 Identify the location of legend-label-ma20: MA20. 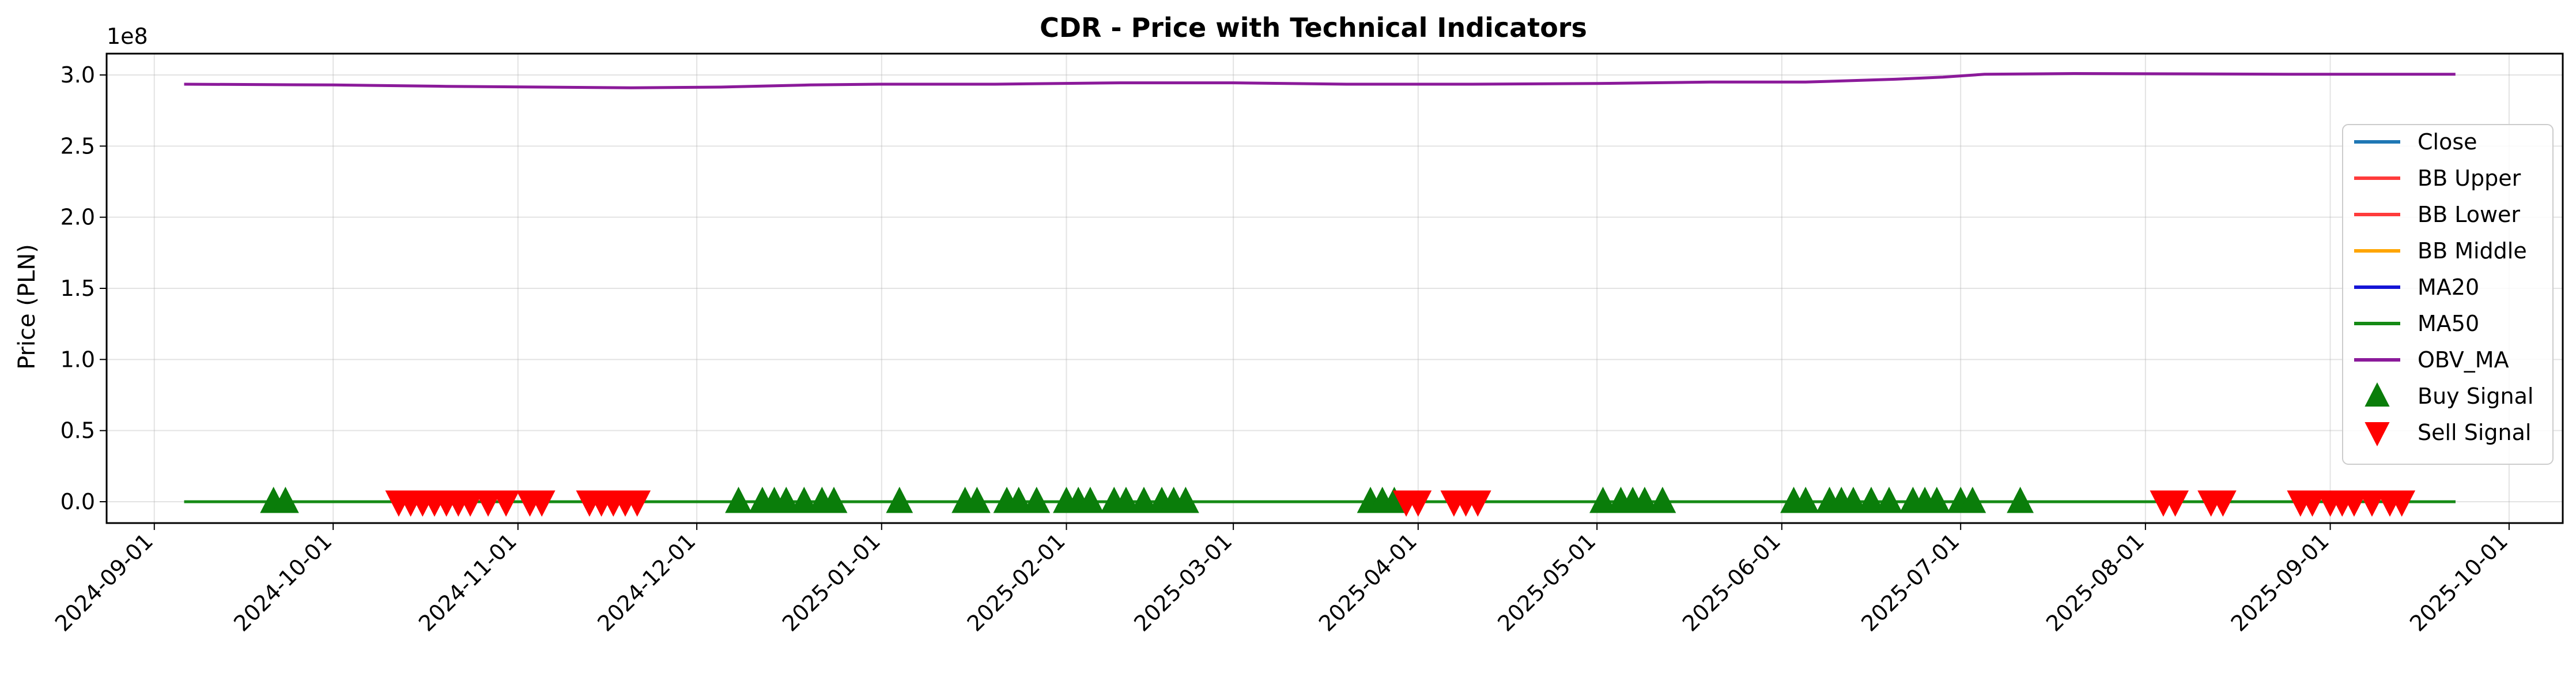
(2448, 287).